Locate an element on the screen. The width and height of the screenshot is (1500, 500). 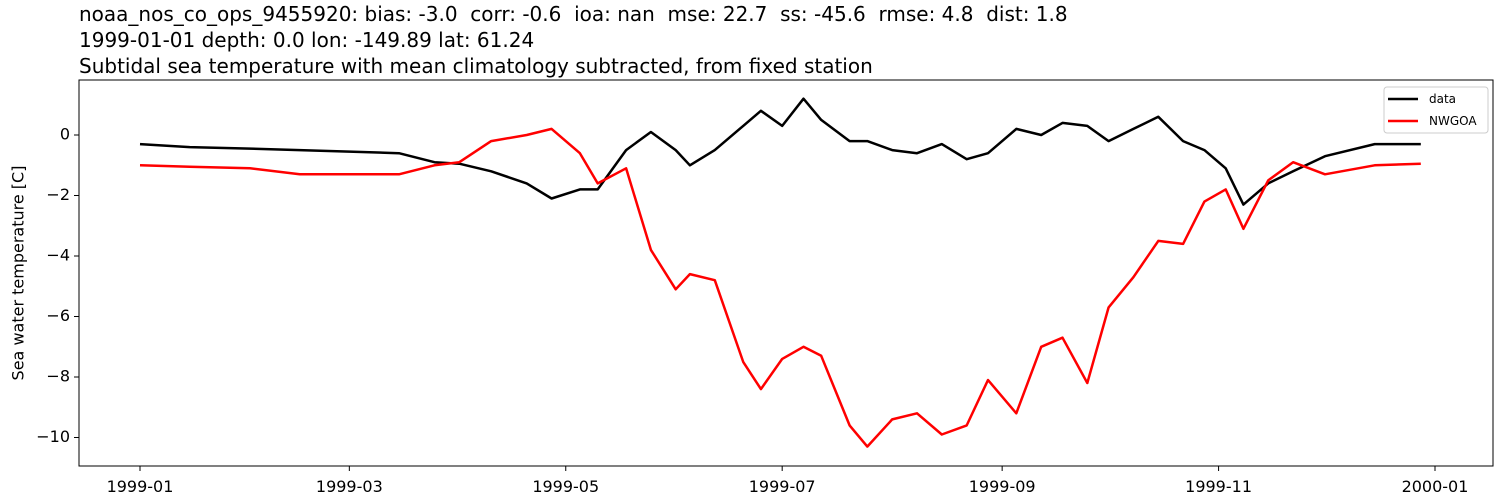
y-axis-label: Sea water temperature [C] is located at coordinates (18, 273).